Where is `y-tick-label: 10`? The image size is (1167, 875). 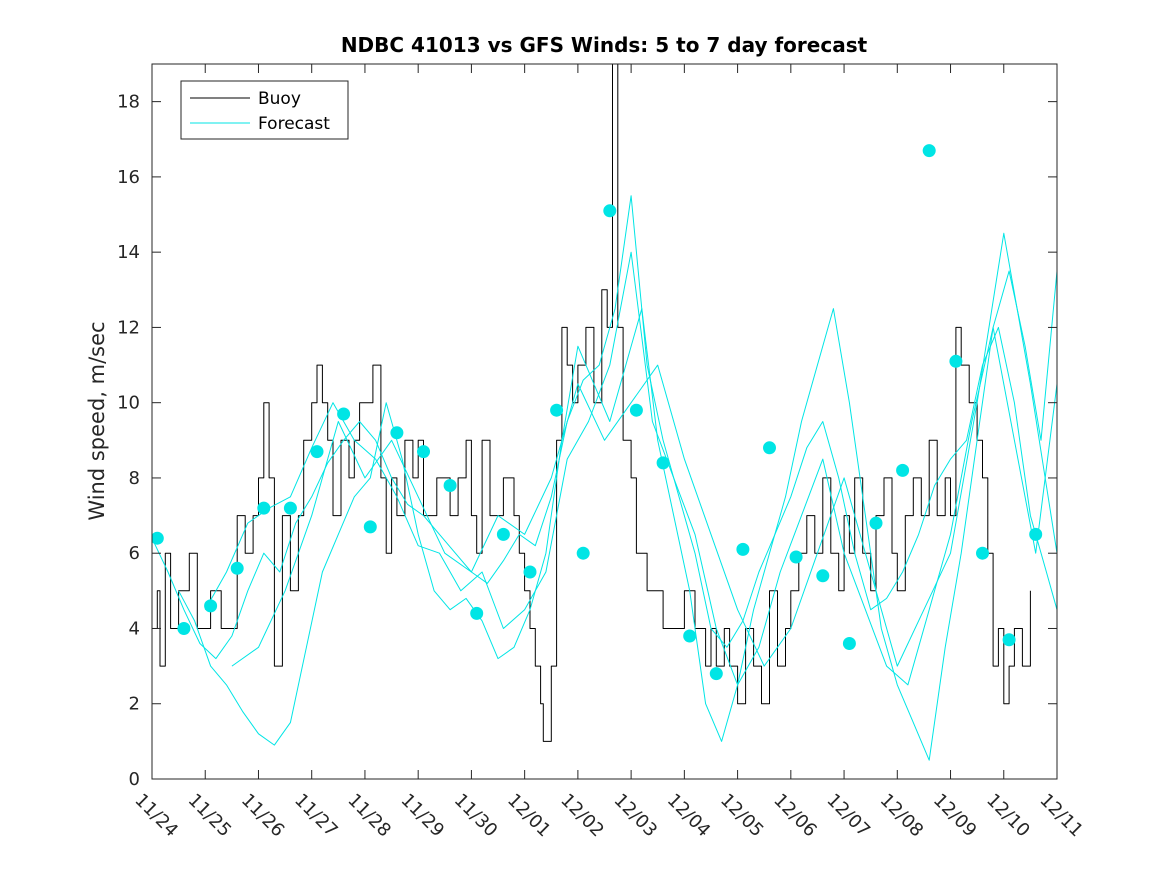 y-tick-label: 10 is located at coordinates (128, 403).